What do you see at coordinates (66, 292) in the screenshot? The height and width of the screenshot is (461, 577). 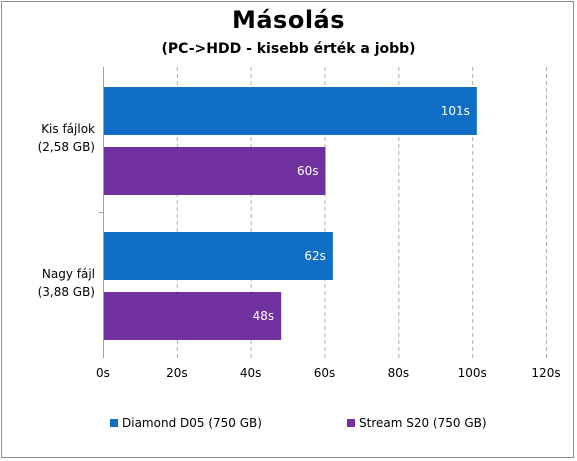 I see `category-label-1-line2: (3,88 GB)` at bounding box center [66, 292].